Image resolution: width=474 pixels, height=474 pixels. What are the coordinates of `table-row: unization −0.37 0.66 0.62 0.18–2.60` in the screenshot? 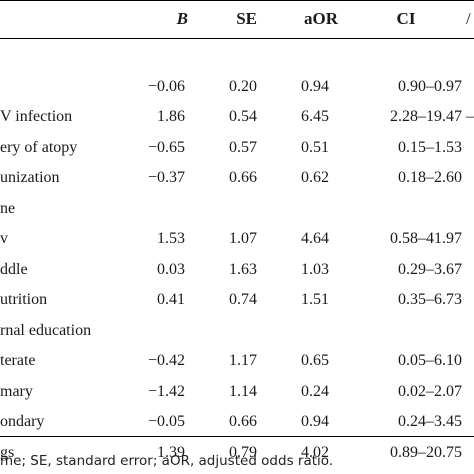 It's located at (237, 178).